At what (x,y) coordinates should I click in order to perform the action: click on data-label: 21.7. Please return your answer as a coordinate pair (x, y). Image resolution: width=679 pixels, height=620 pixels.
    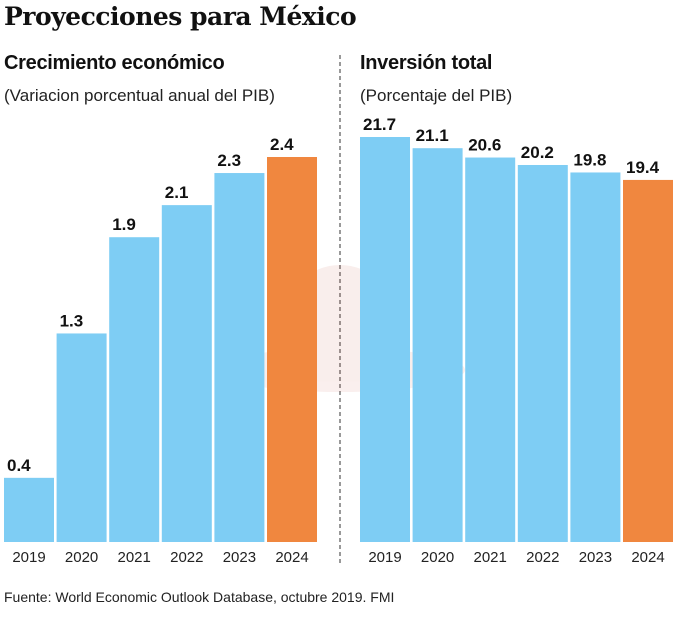
    Looking at the image, I should click on (379, 124).